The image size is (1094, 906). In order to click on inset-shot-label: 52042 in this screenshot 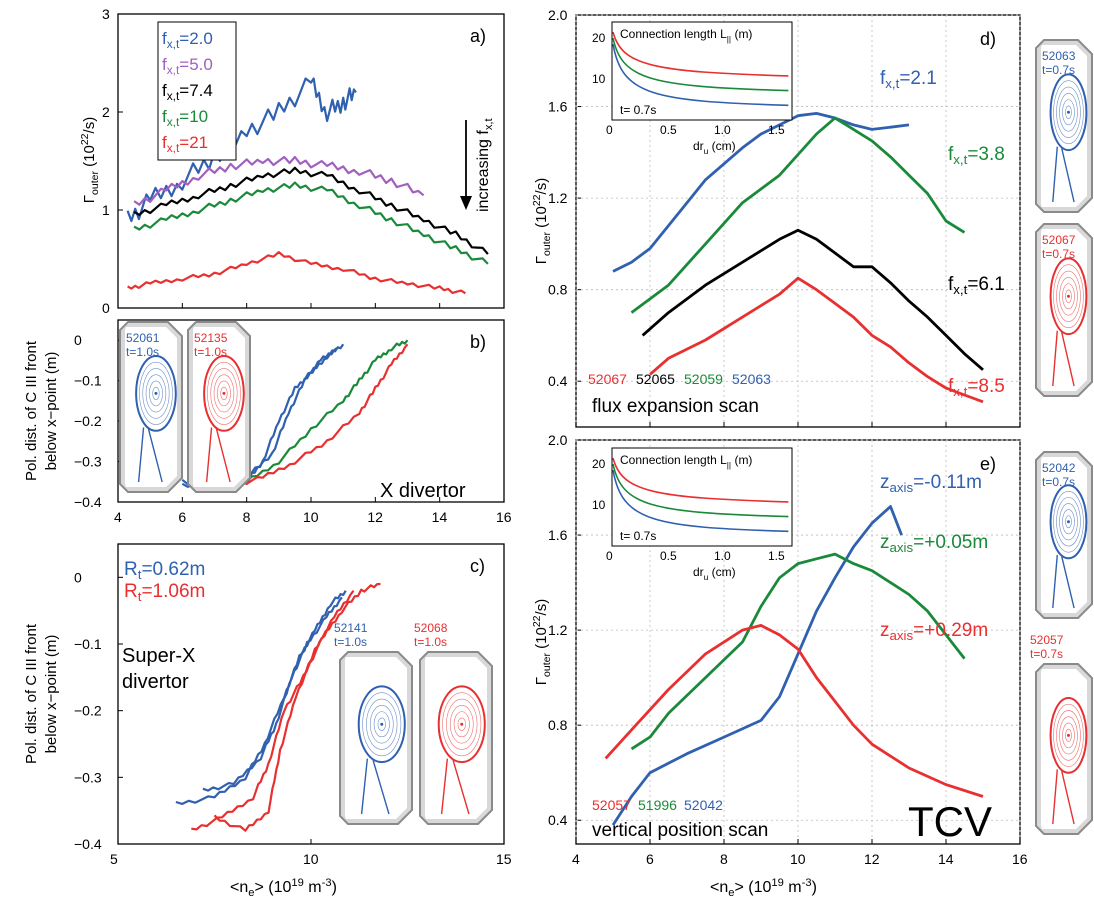, I will do `click(1059, 468)`.